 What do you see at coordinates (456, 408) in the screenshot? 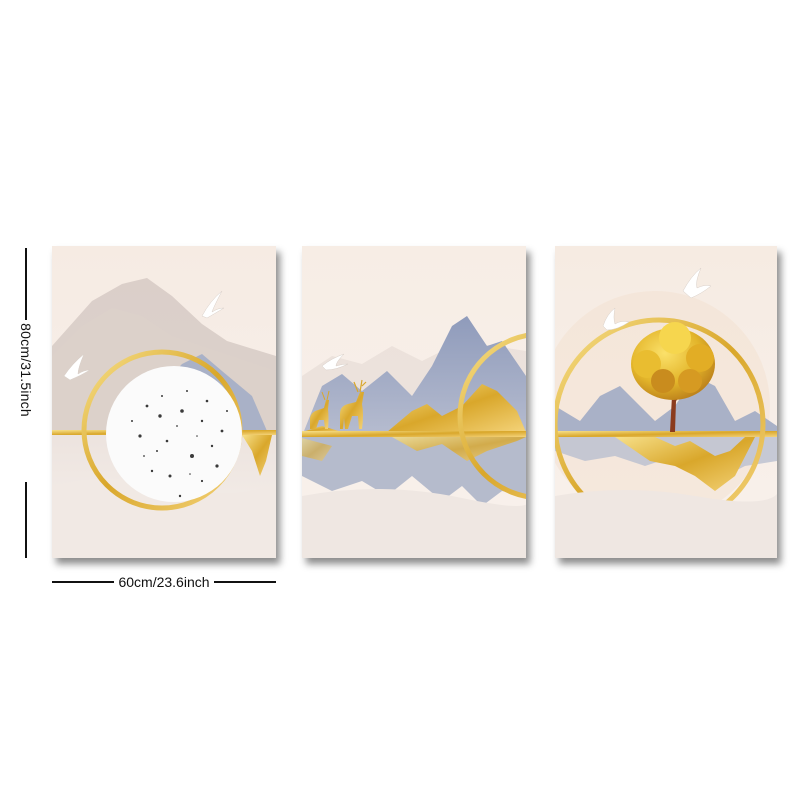
I see `gold-mountain` at bounding box center [456, 408].